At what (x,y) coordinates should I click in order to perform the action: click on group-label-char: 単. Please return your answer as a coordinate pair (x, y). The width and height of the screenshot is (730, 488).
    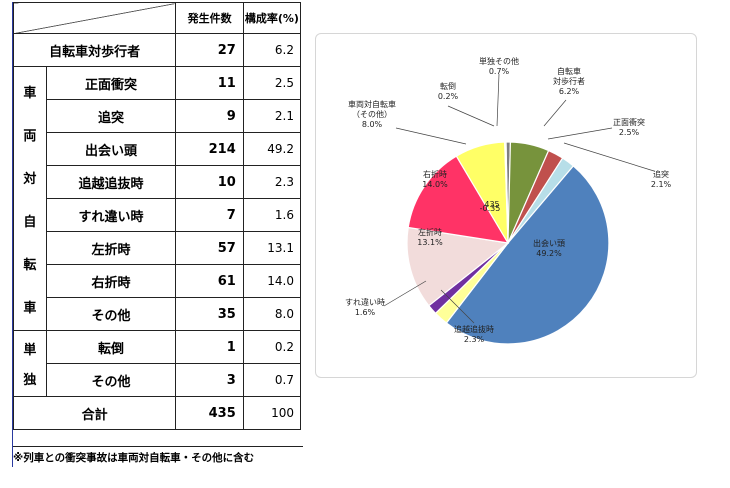
    Looking at the image, I should click on (30, 350).